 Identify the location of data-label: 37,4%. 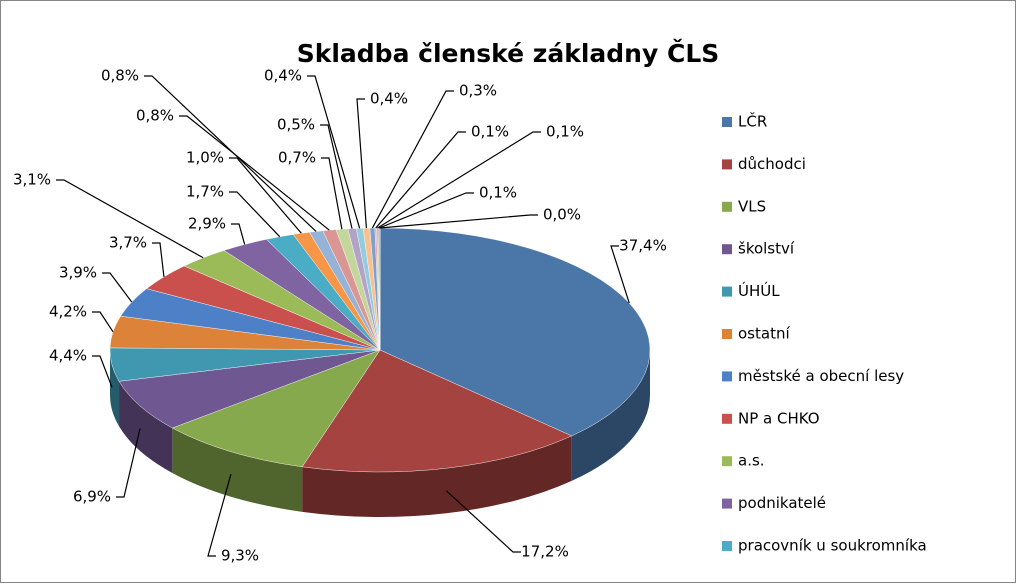
(643, 246).